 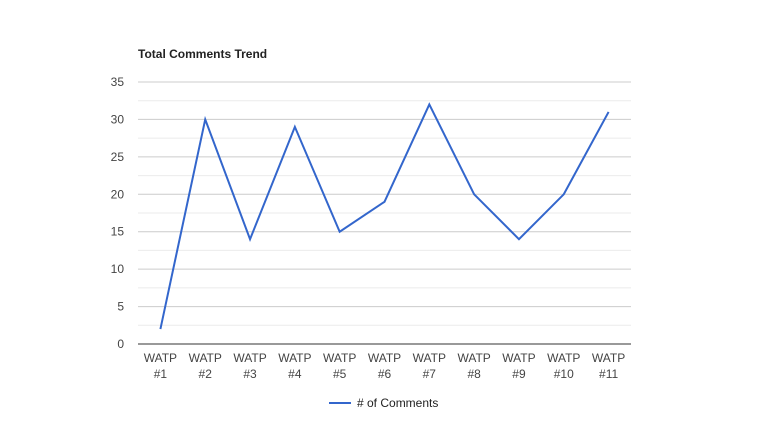 I want to click on y-tick-label: 35, so click(x=118, y=82).